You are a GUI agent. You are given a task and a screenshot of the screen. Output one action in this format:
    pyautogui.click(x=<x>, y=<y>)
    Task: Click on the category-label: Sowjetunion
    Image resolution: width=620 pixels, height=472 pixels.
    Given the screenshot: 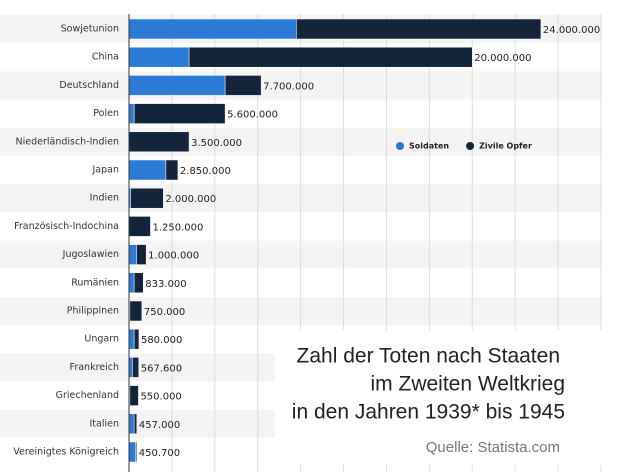 What is the action you would take?
    pyautogui.click(x=90, y=29)
    